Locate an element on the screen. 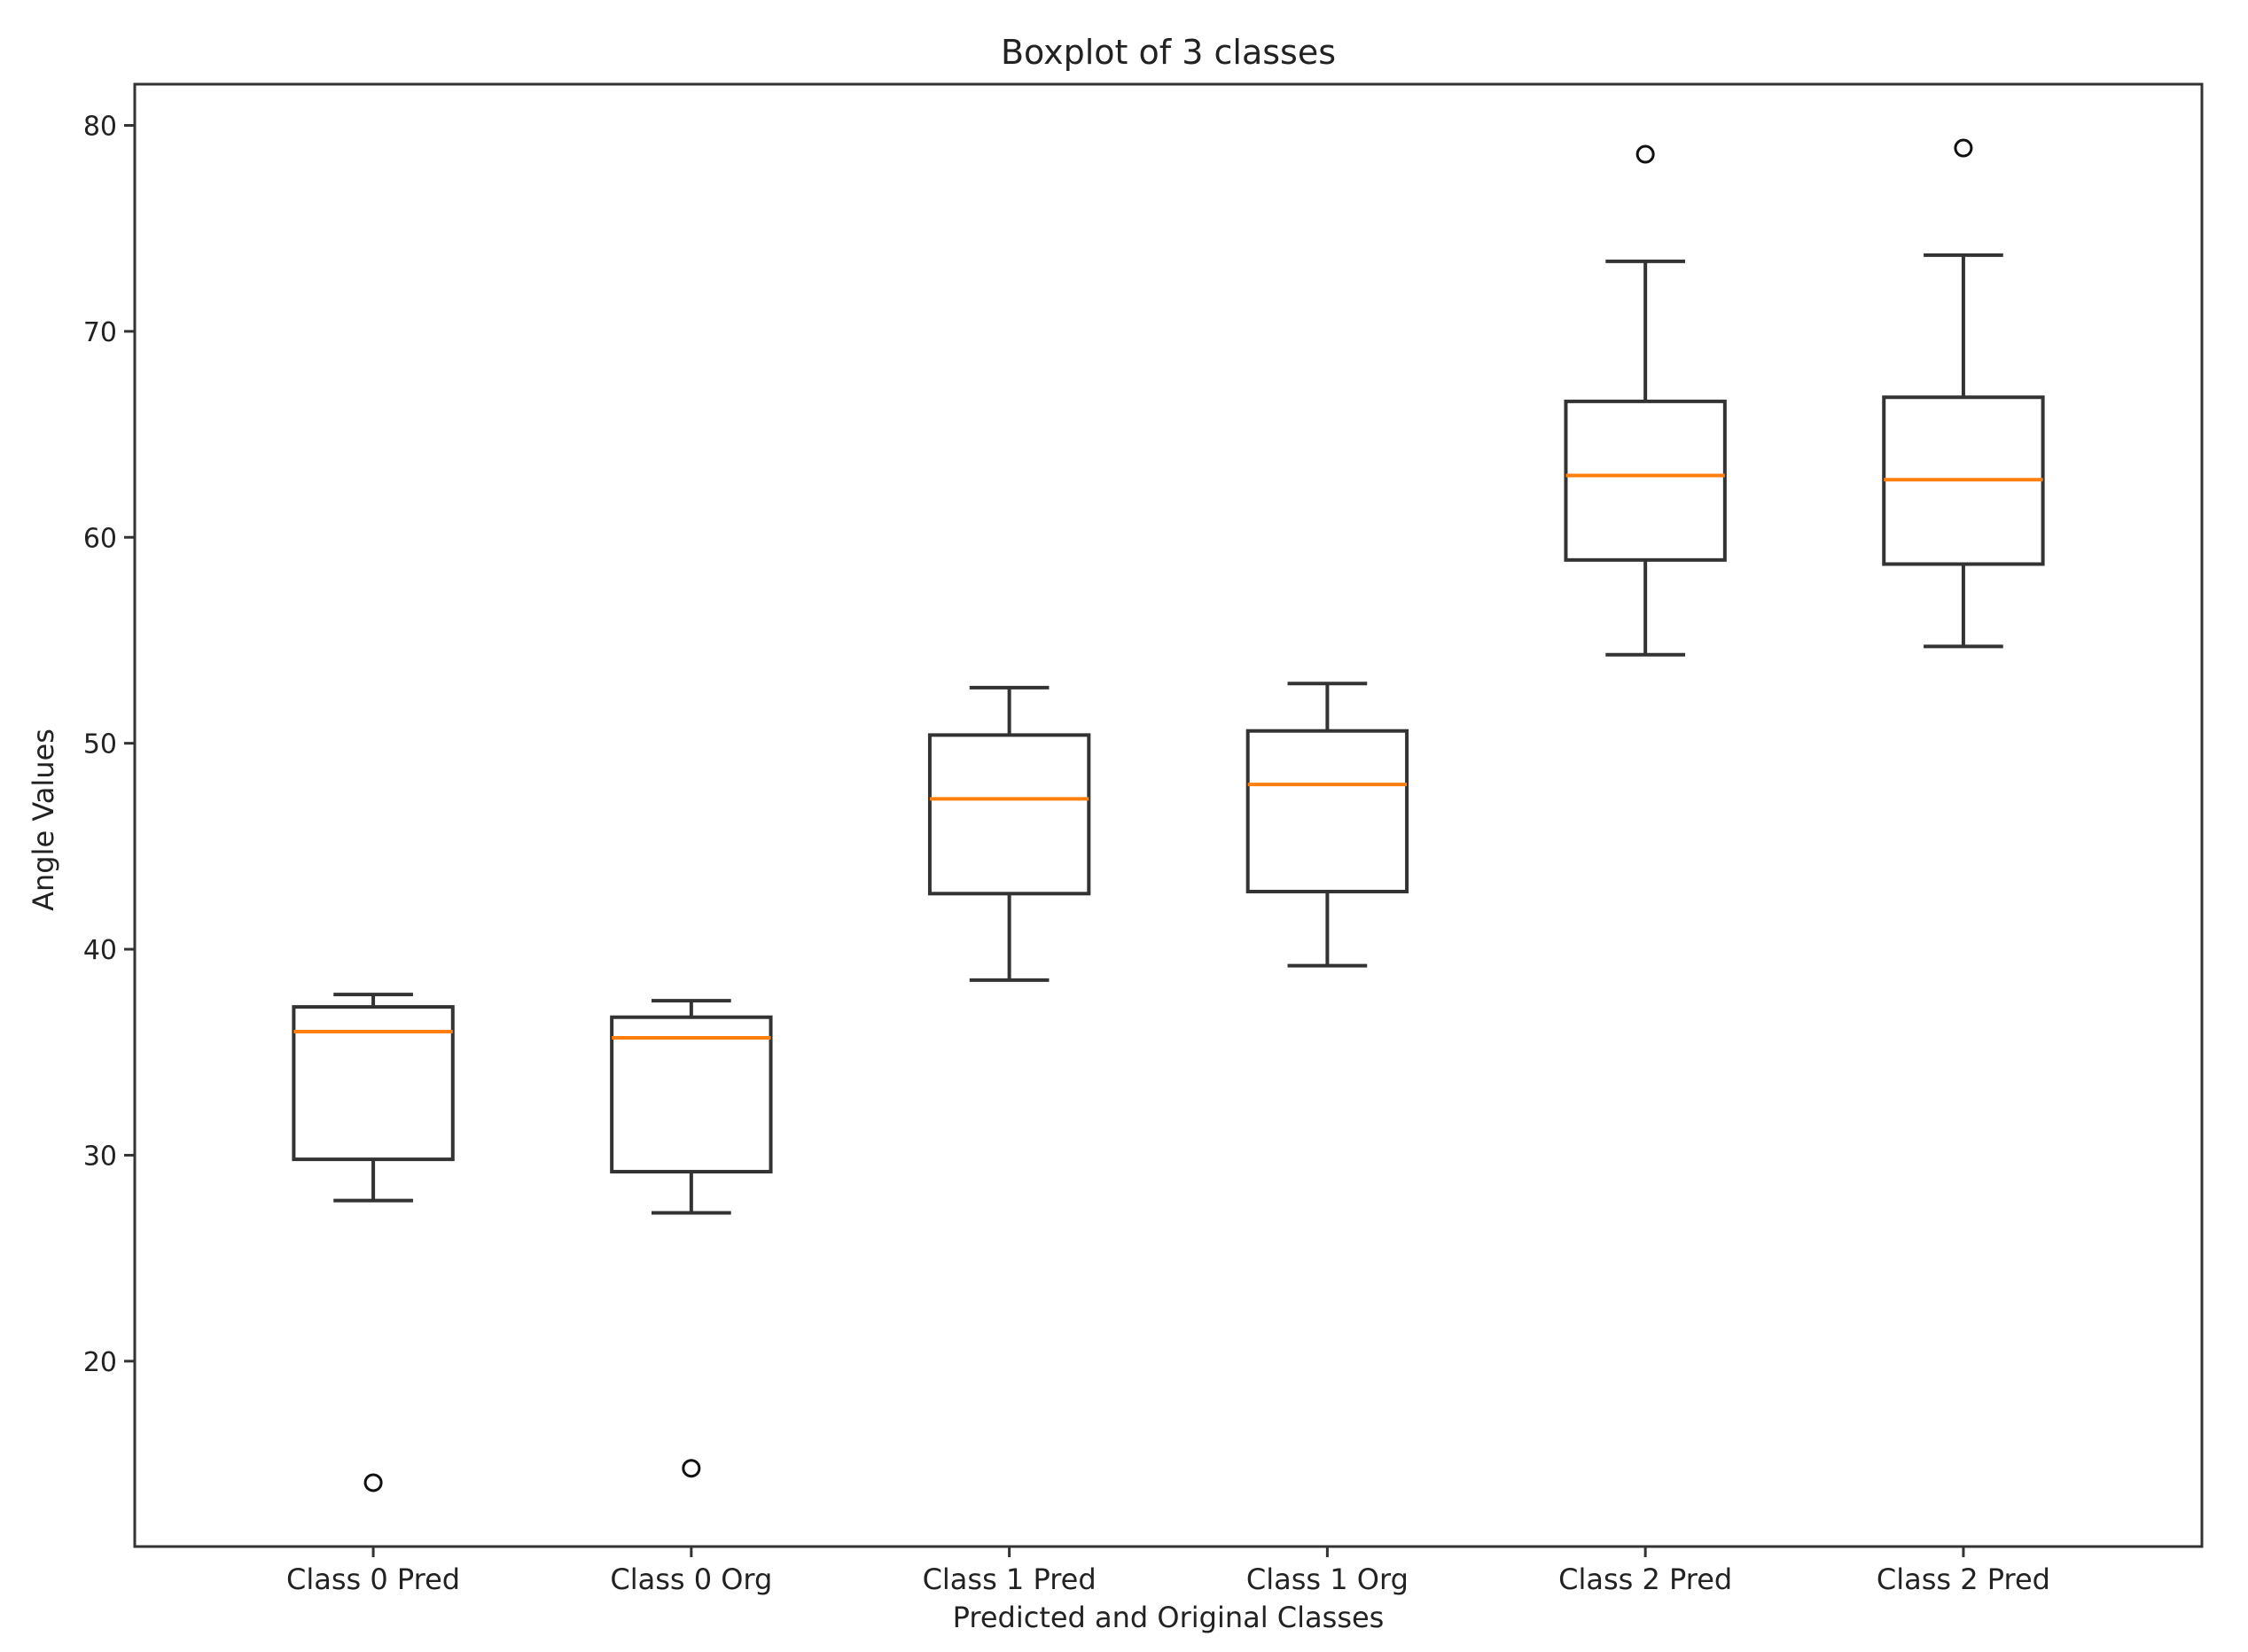  box-5-iqr-box is located at coordinates (1645, 480).